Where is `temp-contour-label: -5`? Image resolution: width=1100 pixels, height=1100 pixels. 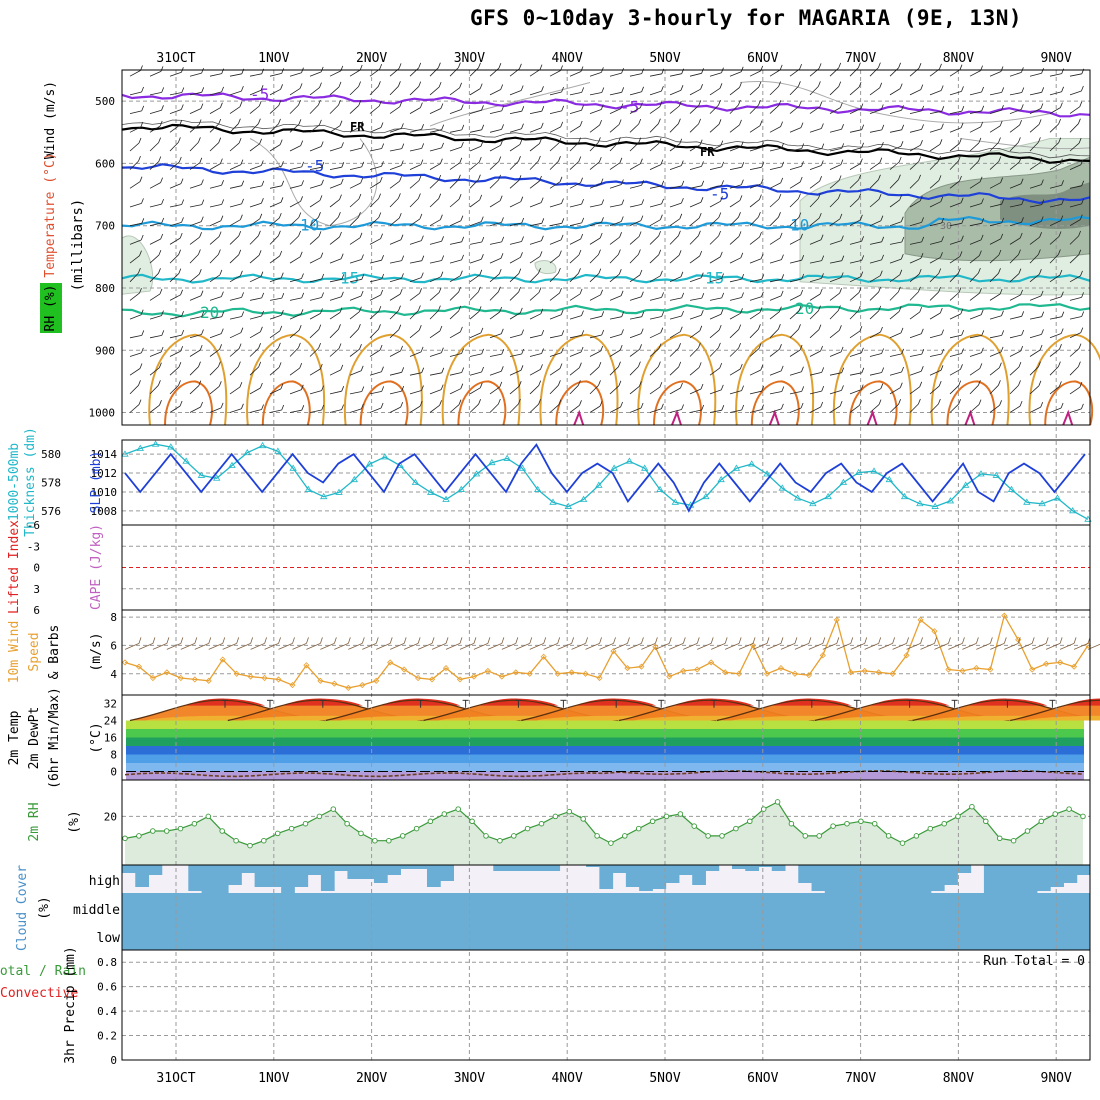 temp-contour-label: -5 is located at coordinates (314, 166).